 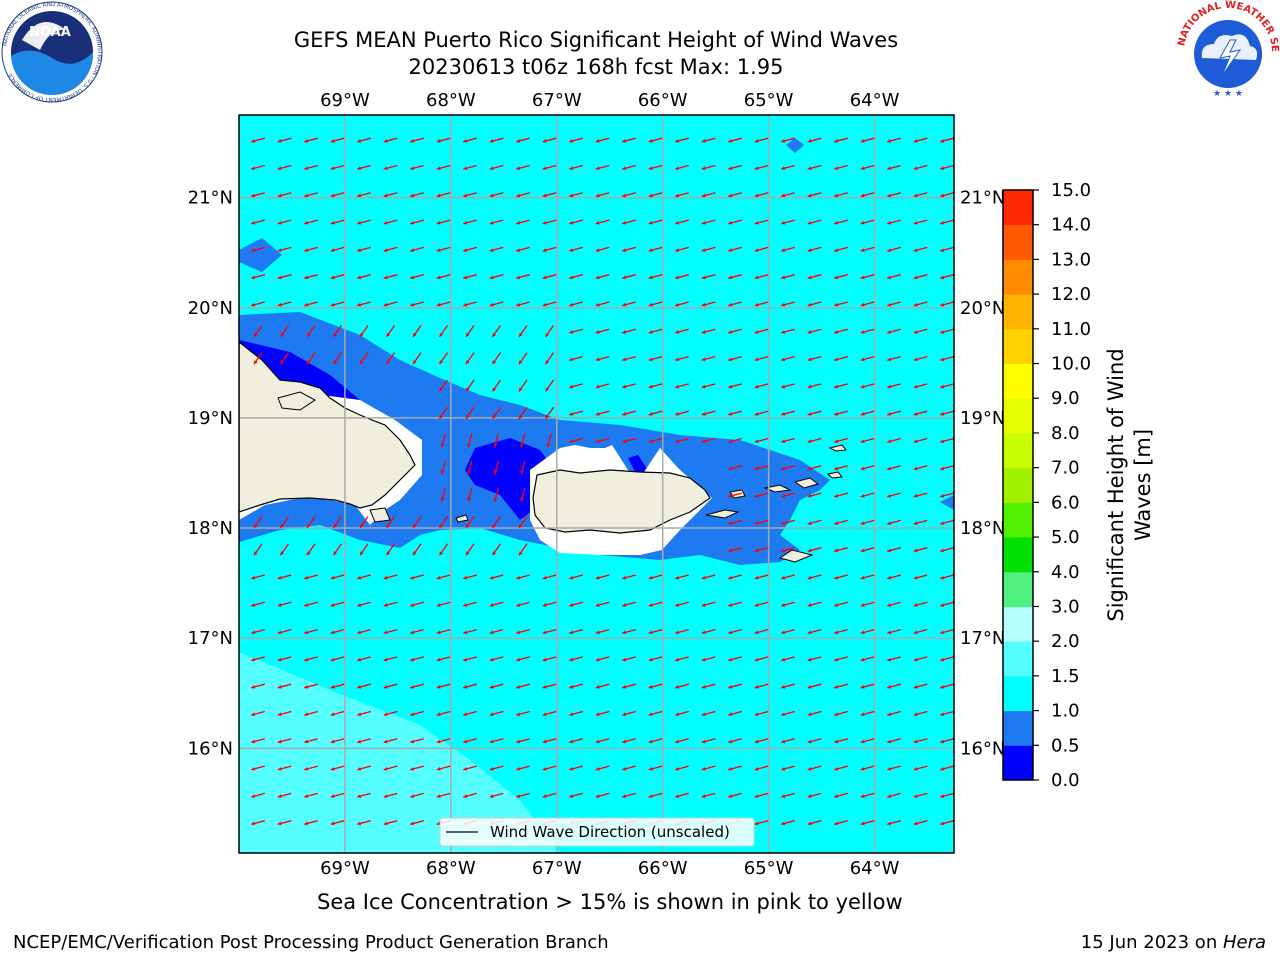 I want to click on lon-label-top: 67°W, so click(x=557, y=100).